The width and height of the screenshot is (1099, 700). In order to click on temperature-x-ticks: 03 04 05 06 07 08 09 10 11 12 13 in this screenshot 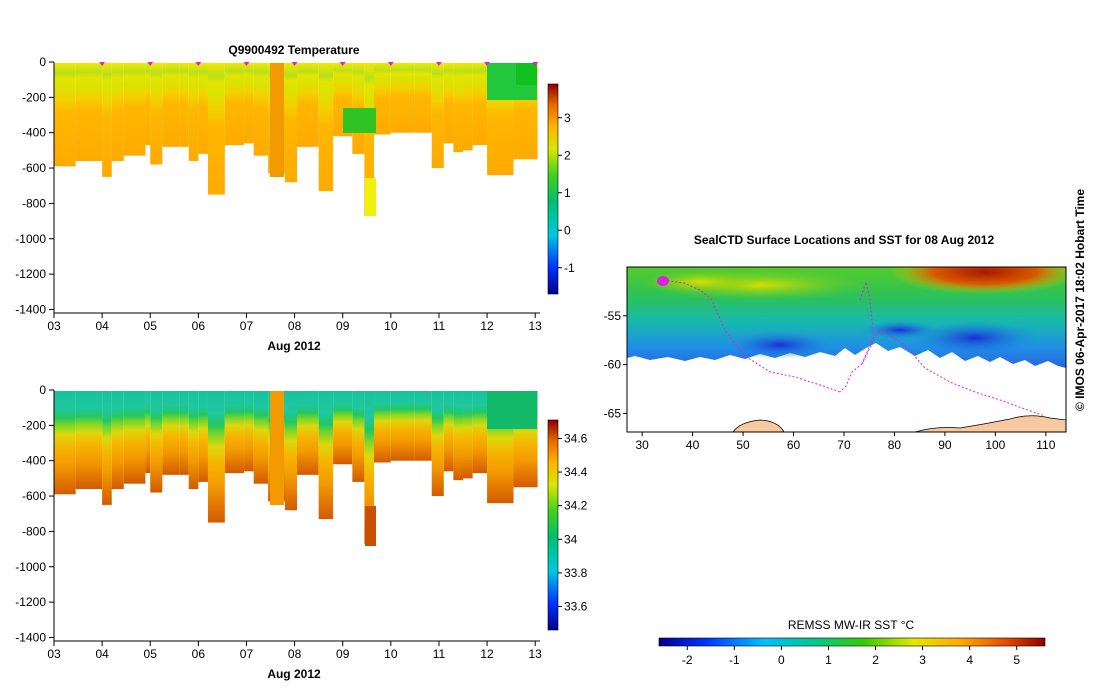, I will do `click(294, 323)`.